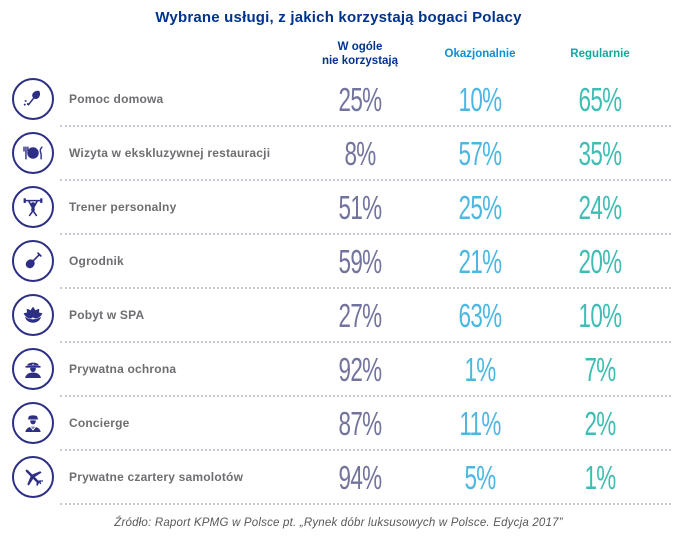  I want to click on service-cell: Trener personalny, so click(150, 207).